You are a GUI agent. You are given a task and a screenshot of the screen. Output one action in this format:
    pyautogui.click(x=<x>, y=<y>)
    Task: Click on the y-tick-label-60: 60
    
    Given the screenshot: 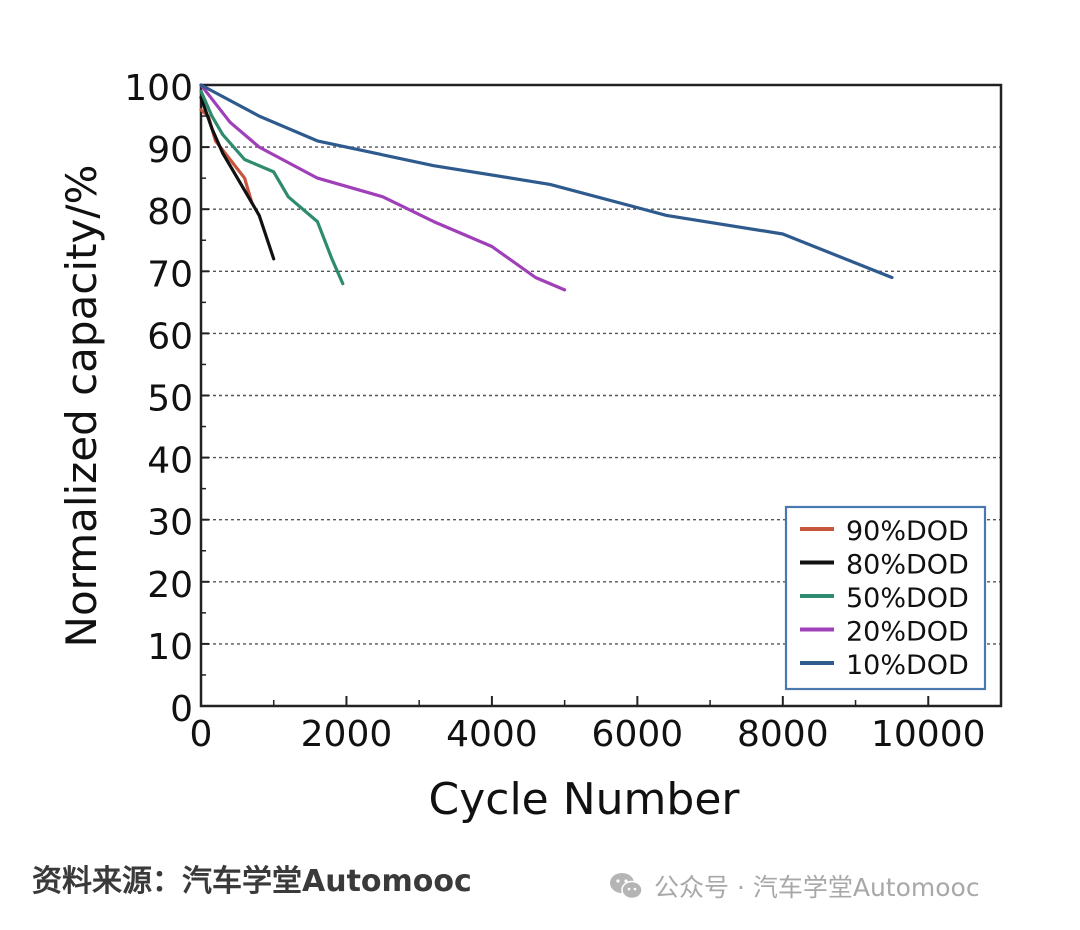 What is the action you would take?
    pyautogui.click(x=170, y=336)
    